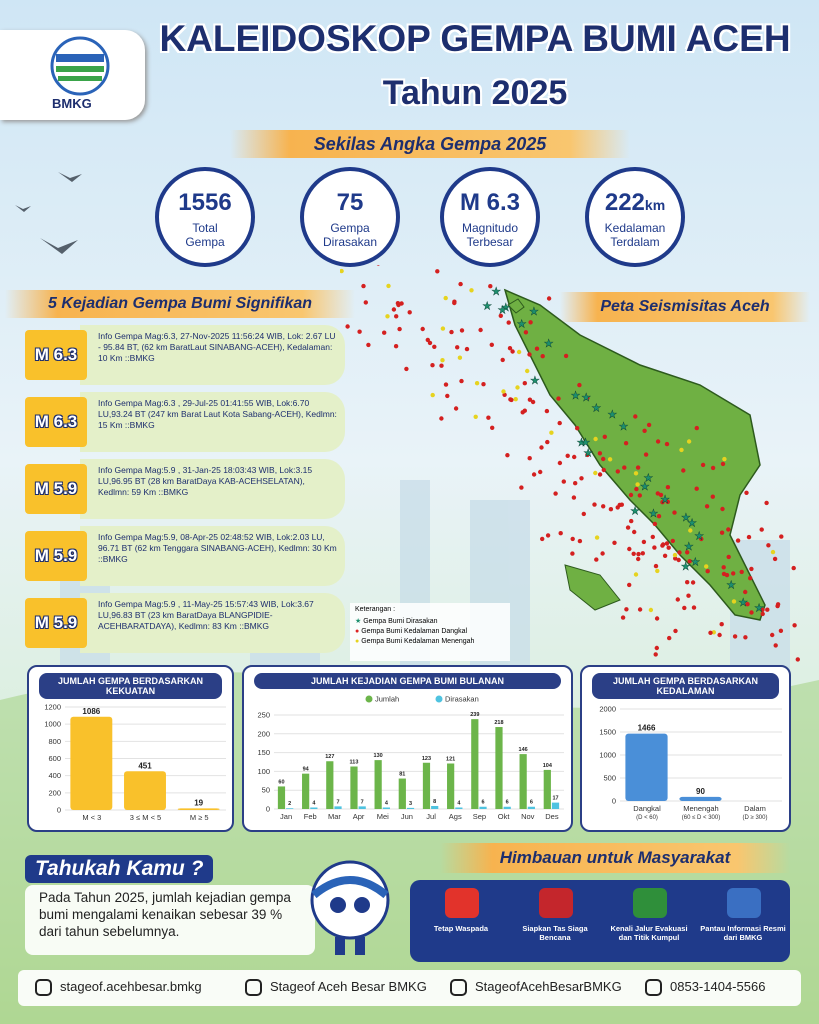  I want to click on value-label: 218, so click(498, 723).